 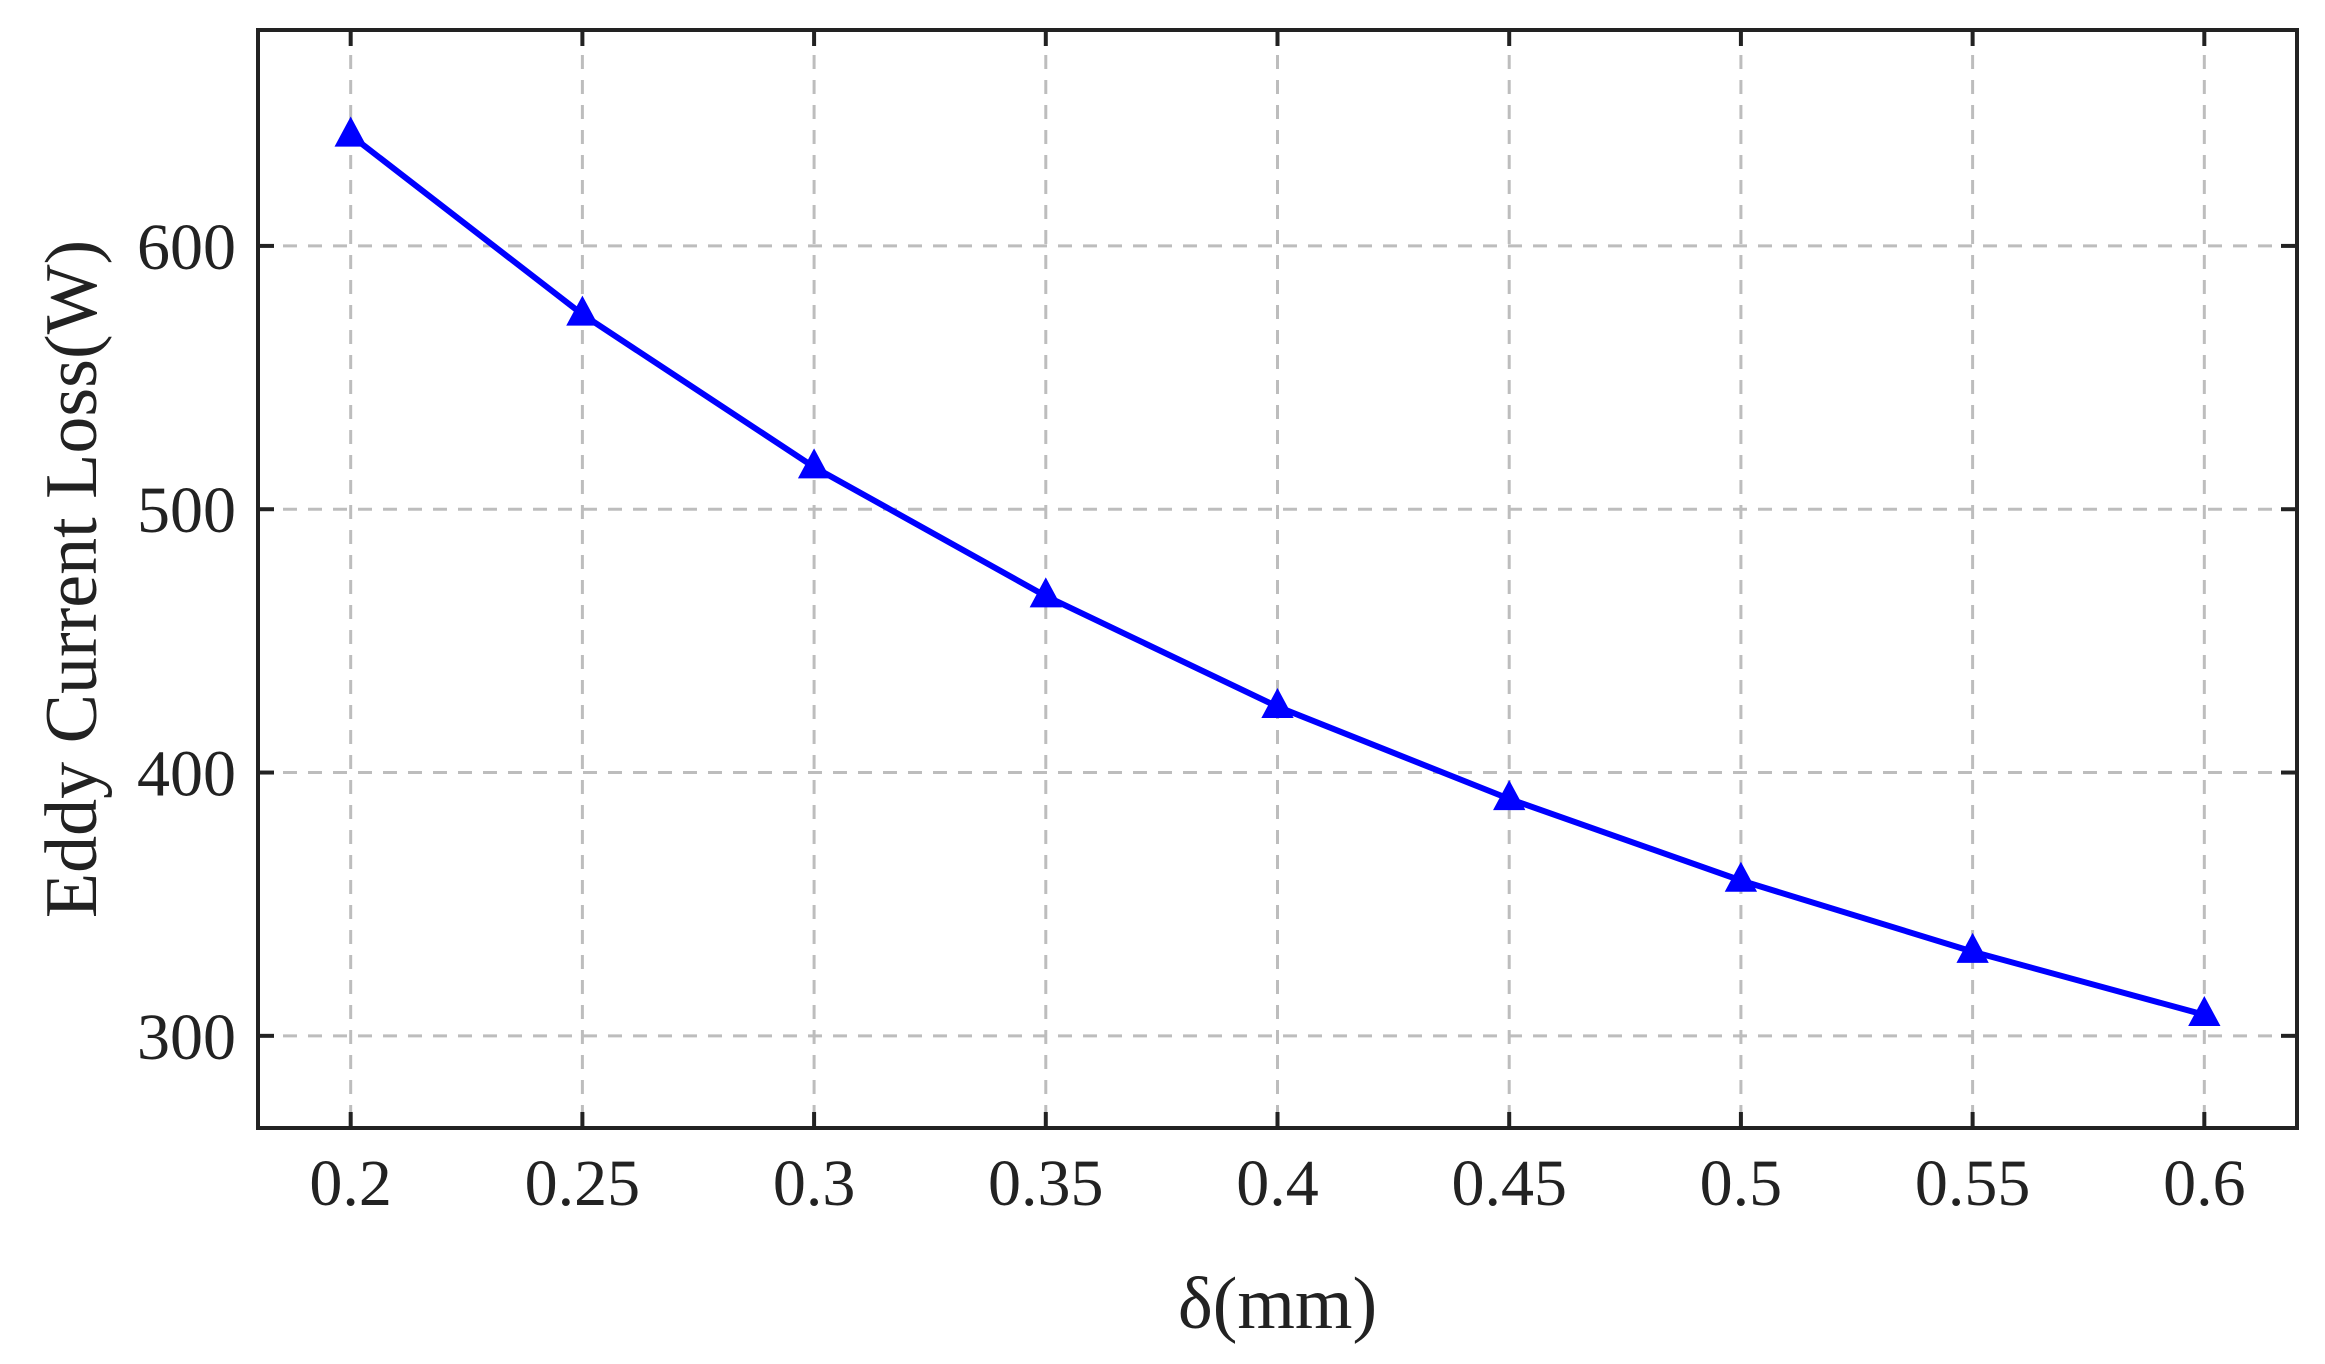 I want to click on x-tick-label: 0.6, so click(x=2204, y=1183).